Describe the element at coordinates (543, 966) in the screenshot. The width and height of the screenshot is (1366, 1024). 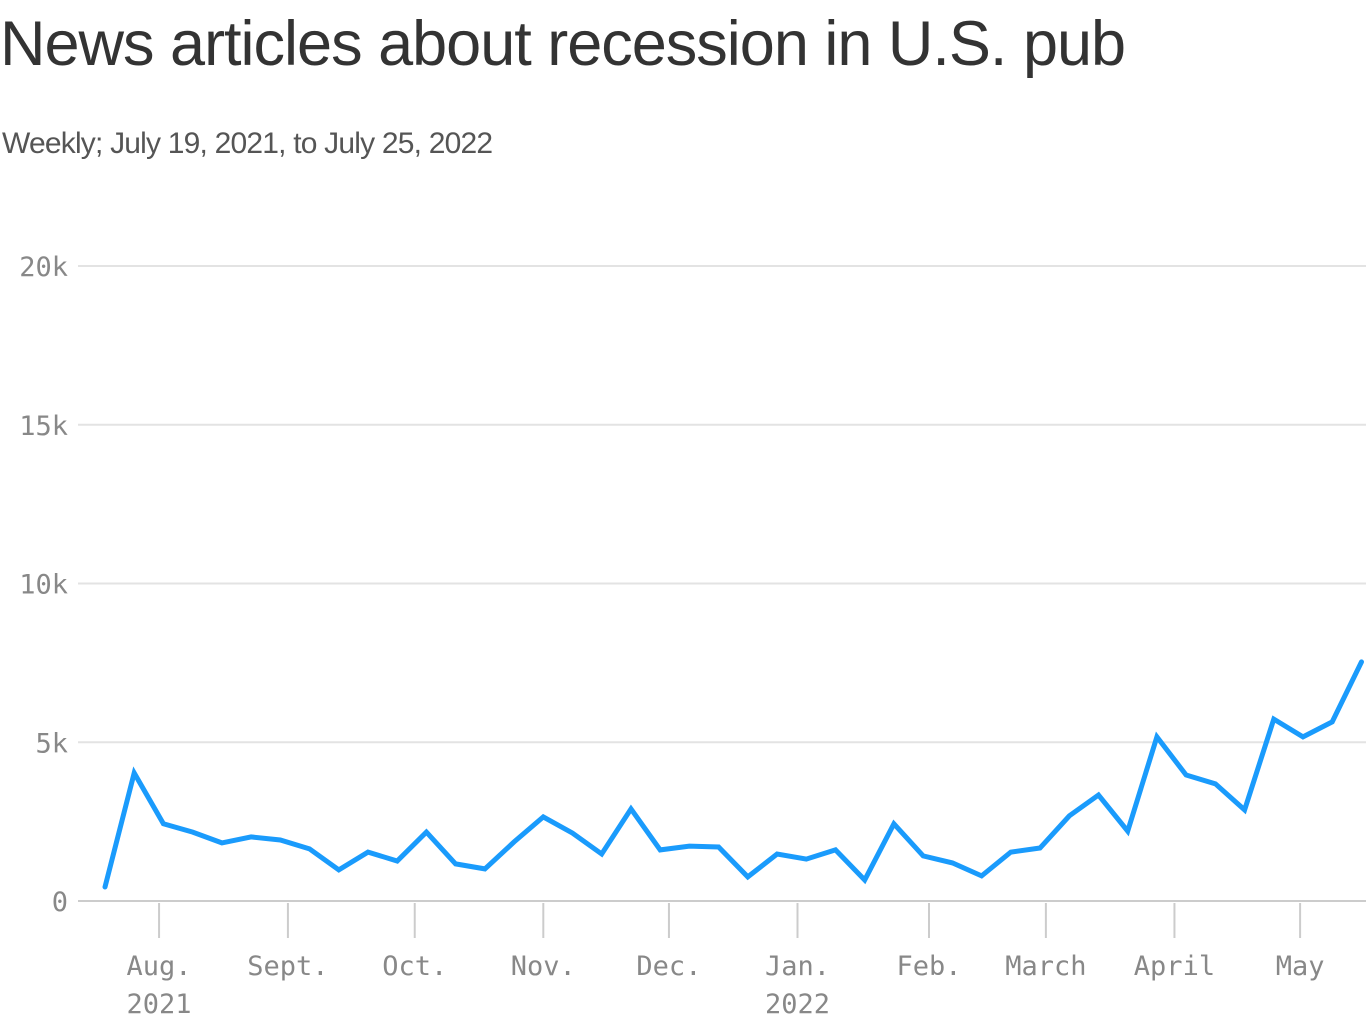
I see `x-tick-label: Nov.` at that location.